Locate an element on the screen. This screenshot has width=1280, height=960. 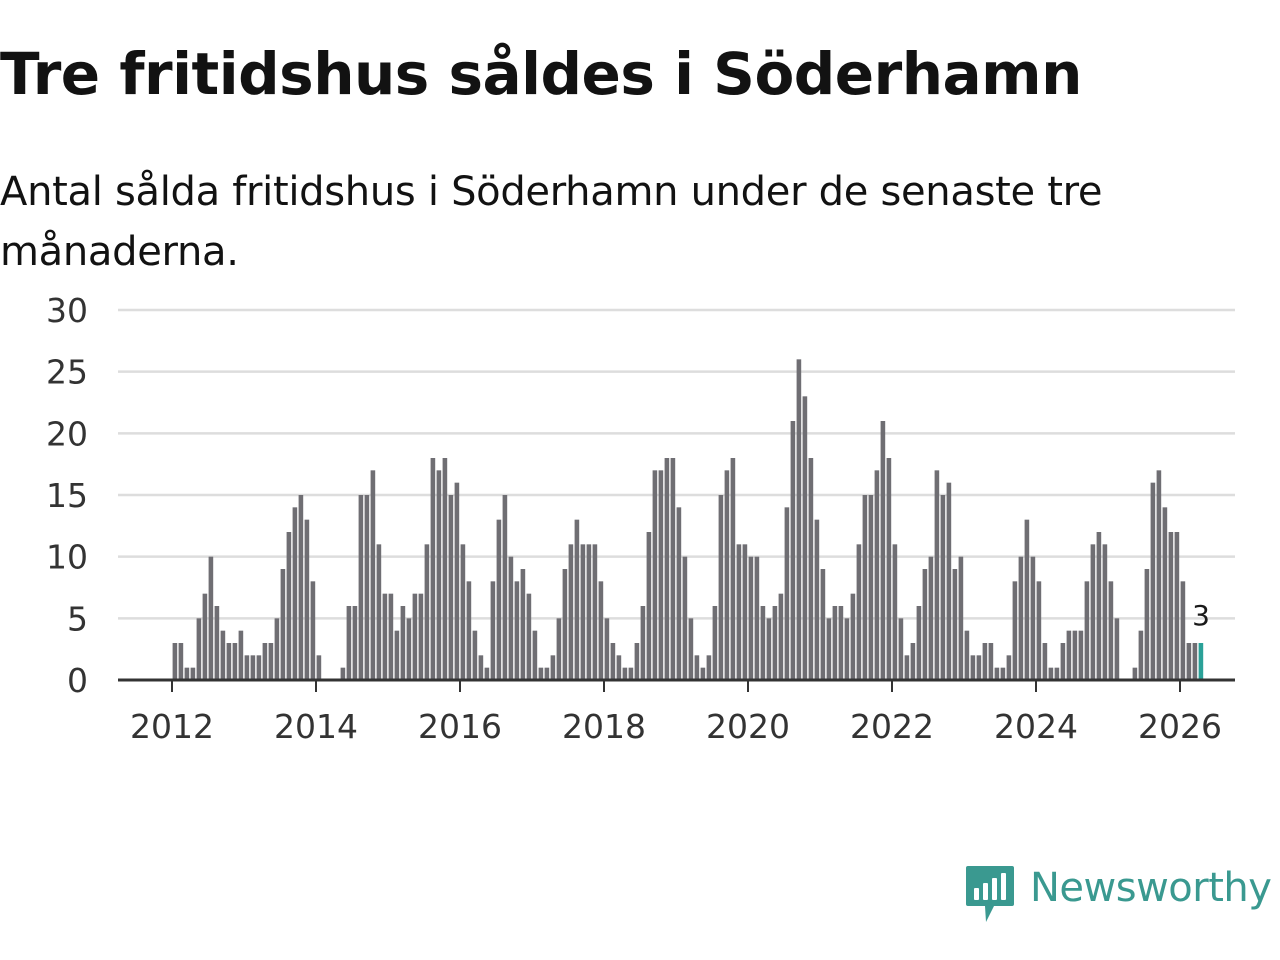
bar-latest is located at coordinates (1201, 661).